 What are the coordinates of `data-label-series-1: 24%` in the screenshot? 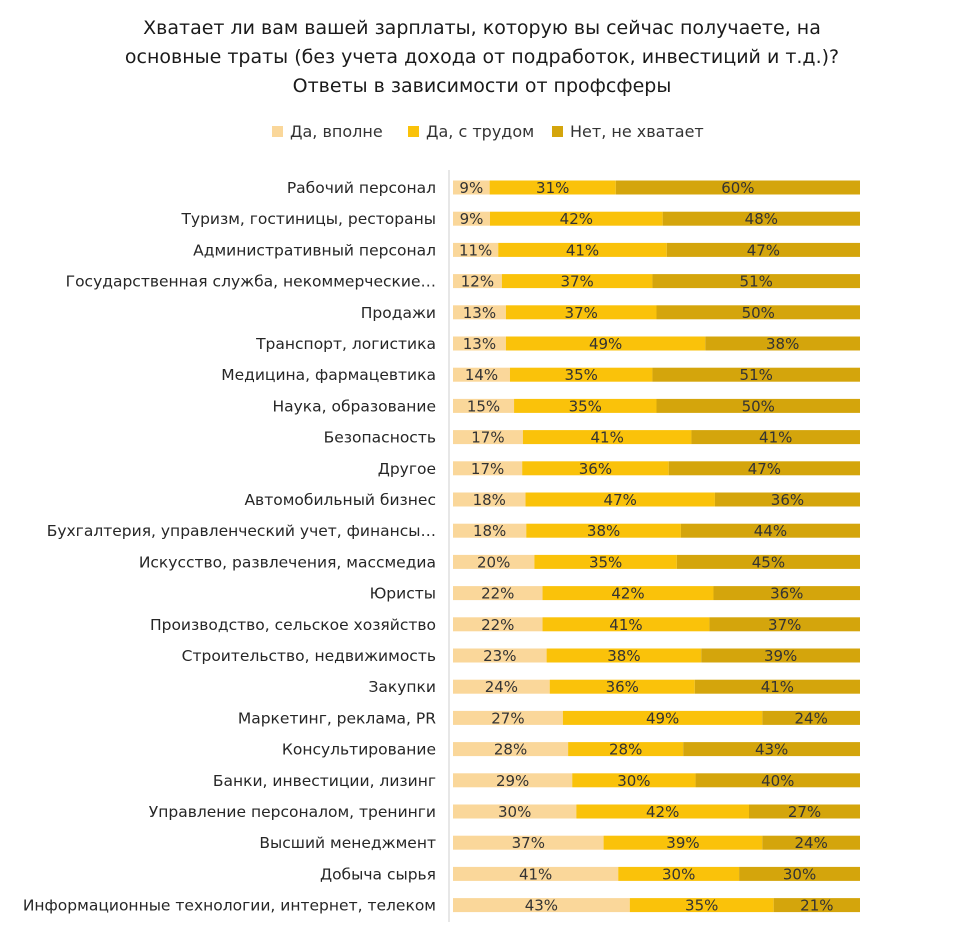 It's located at (501, 687).